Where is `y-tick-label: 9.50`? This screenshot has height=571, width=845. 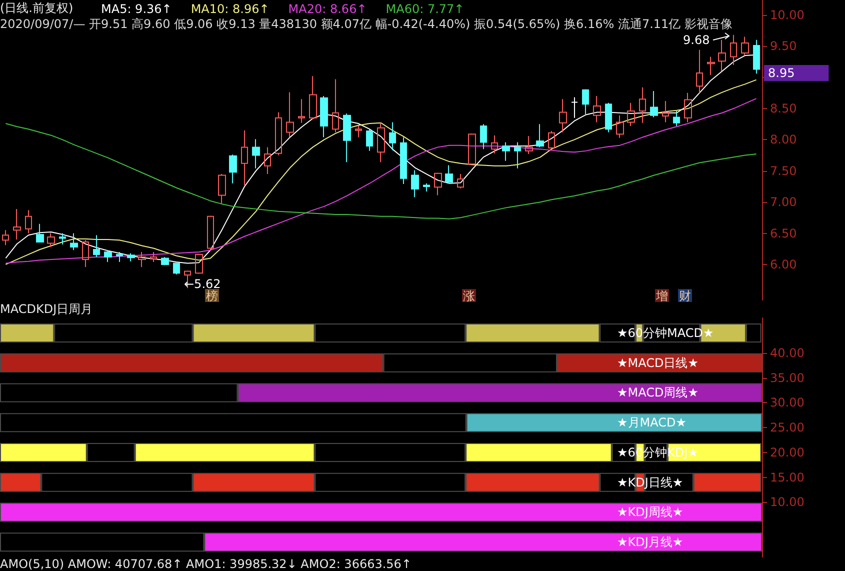 y-tick-label: 9.50 is located at coordinates (783, 46).